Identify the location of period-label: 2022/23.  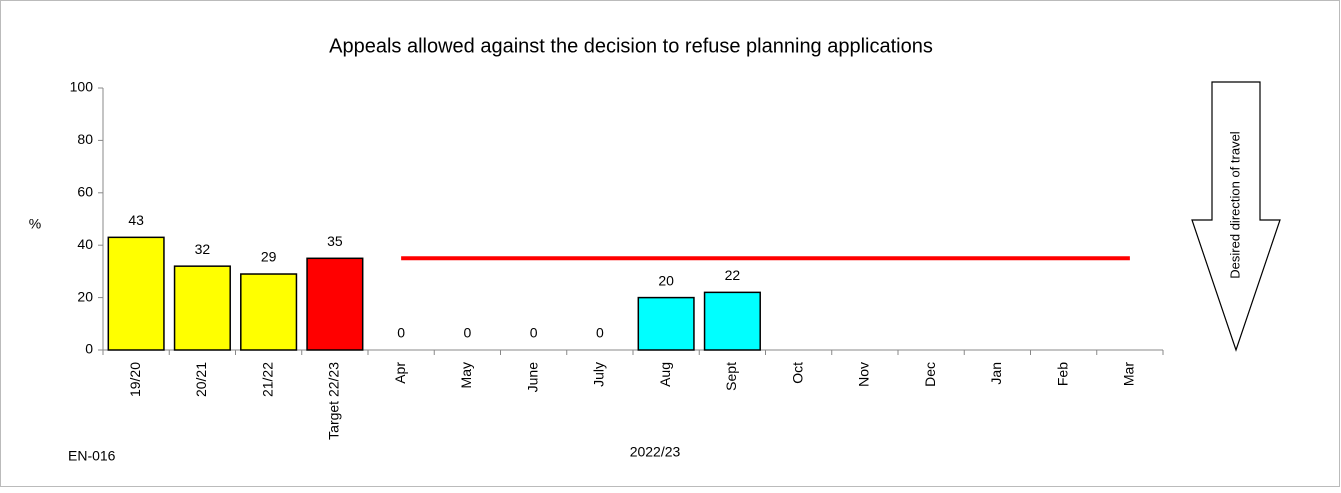
(655, 452).